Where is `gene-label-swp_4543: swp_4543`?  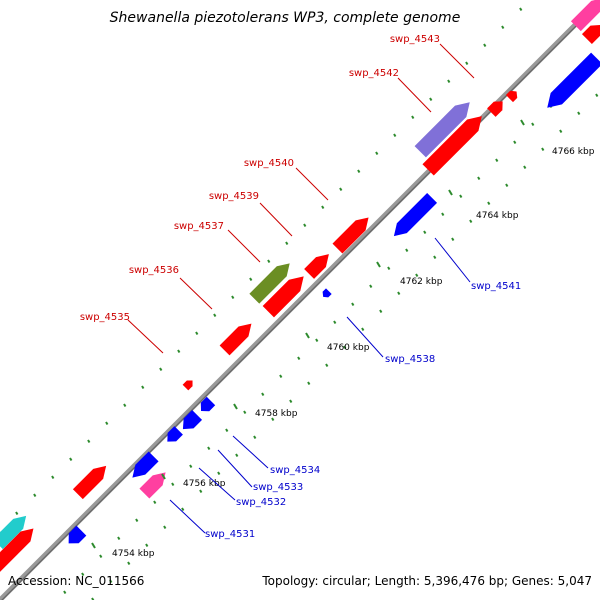 gene-label-swp_4543: swp_4543 is located at coordinates (415, 39).